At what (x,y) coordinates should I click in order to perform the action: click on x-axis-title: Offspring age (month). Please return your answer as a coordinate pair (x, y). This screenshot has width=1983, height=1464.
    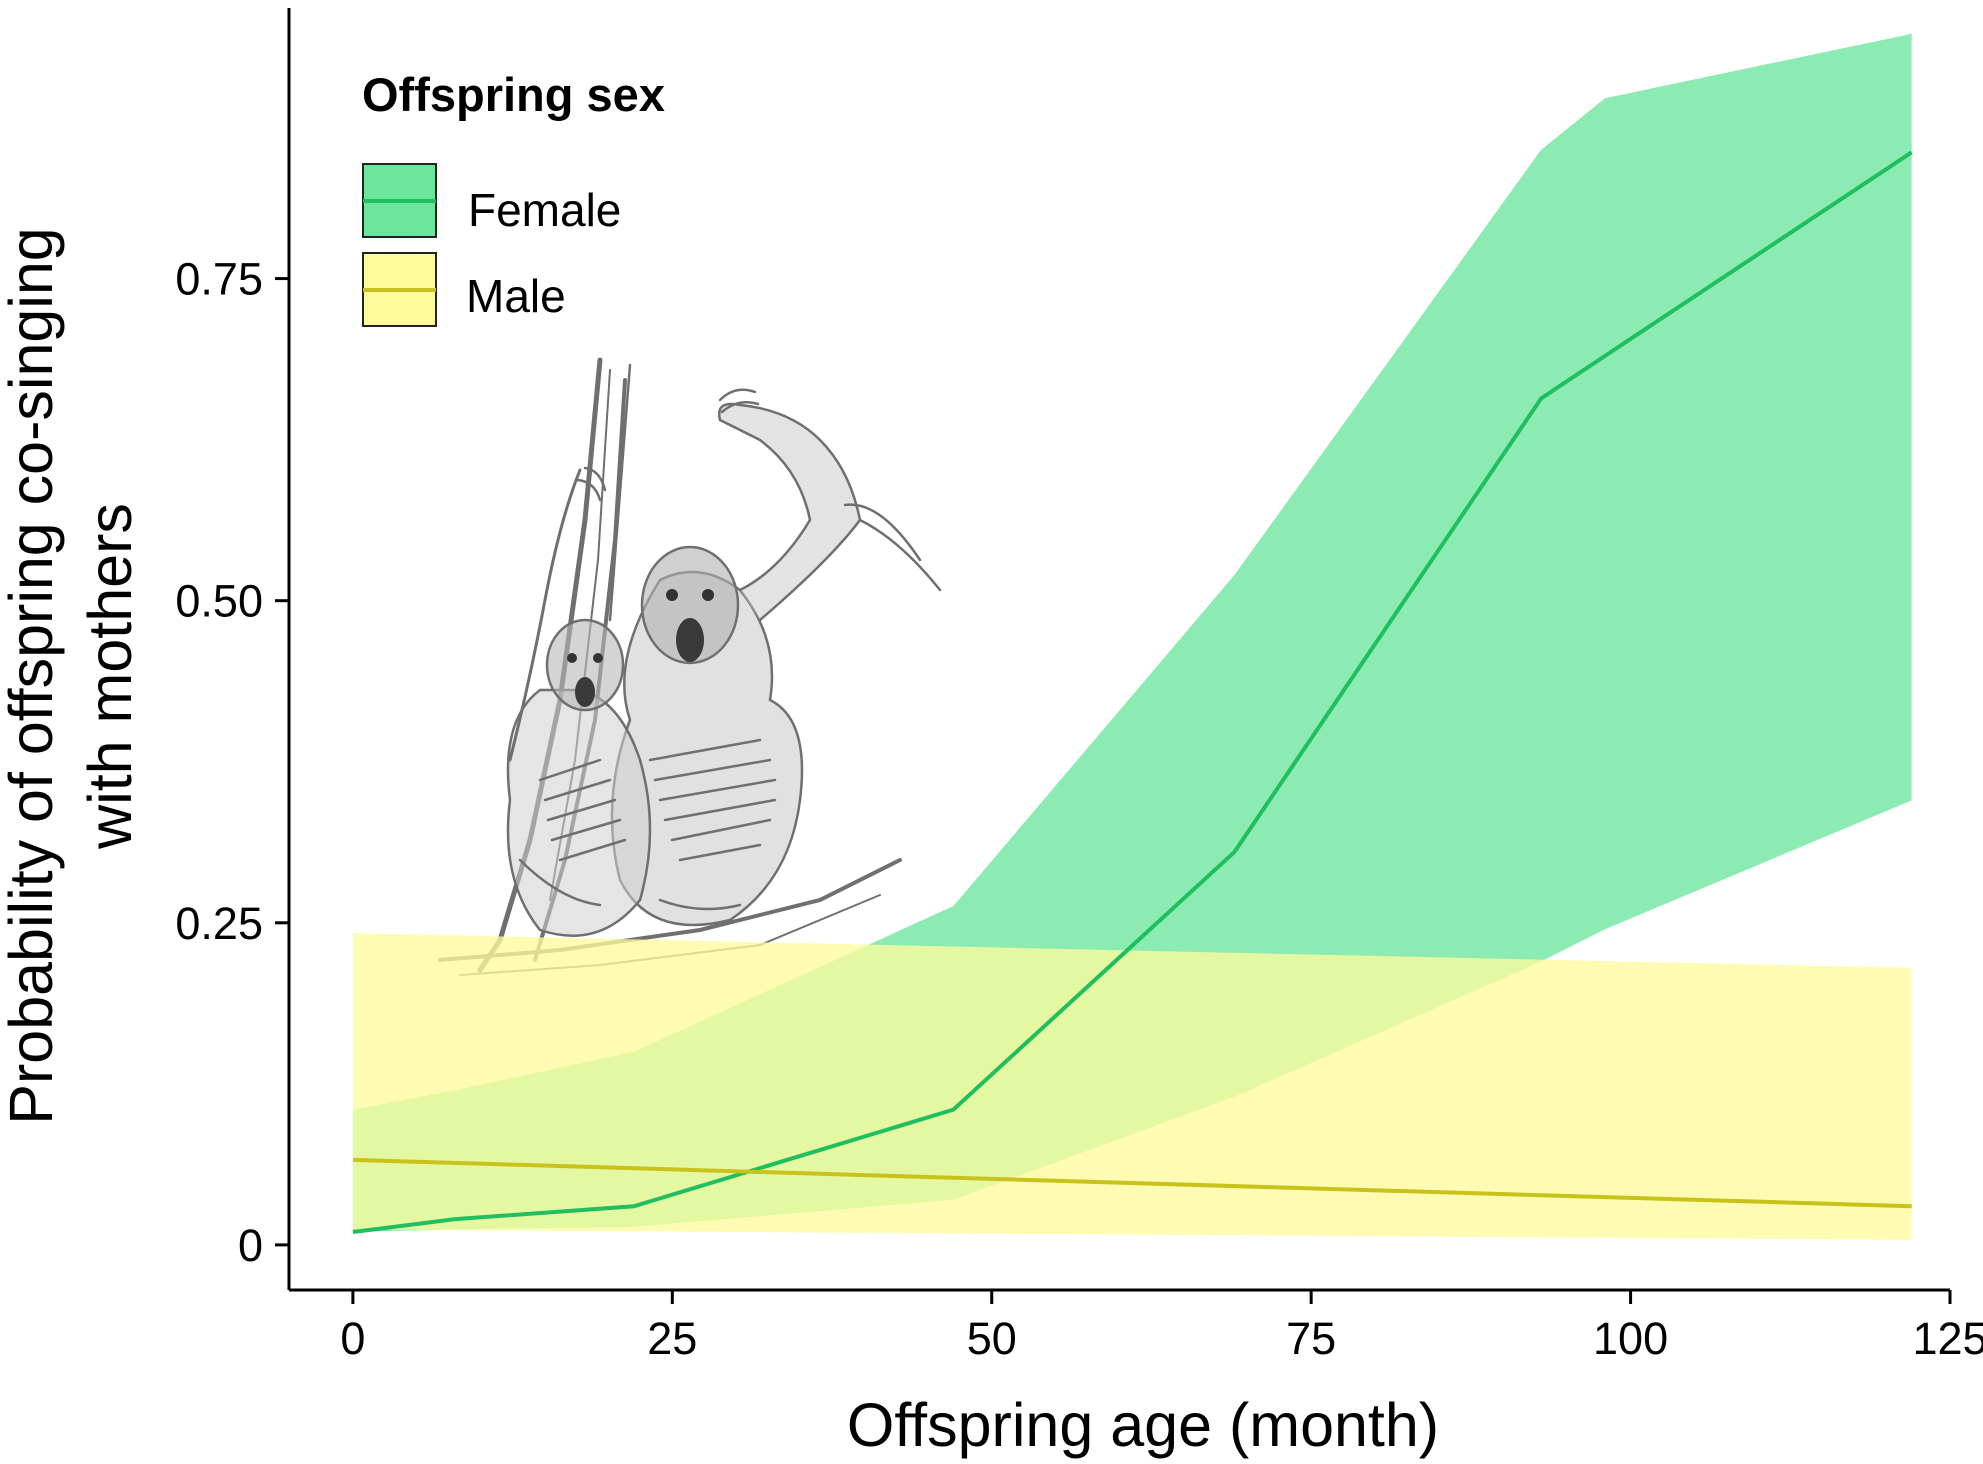
    Looking at the image, I should click on (1143, 1425).